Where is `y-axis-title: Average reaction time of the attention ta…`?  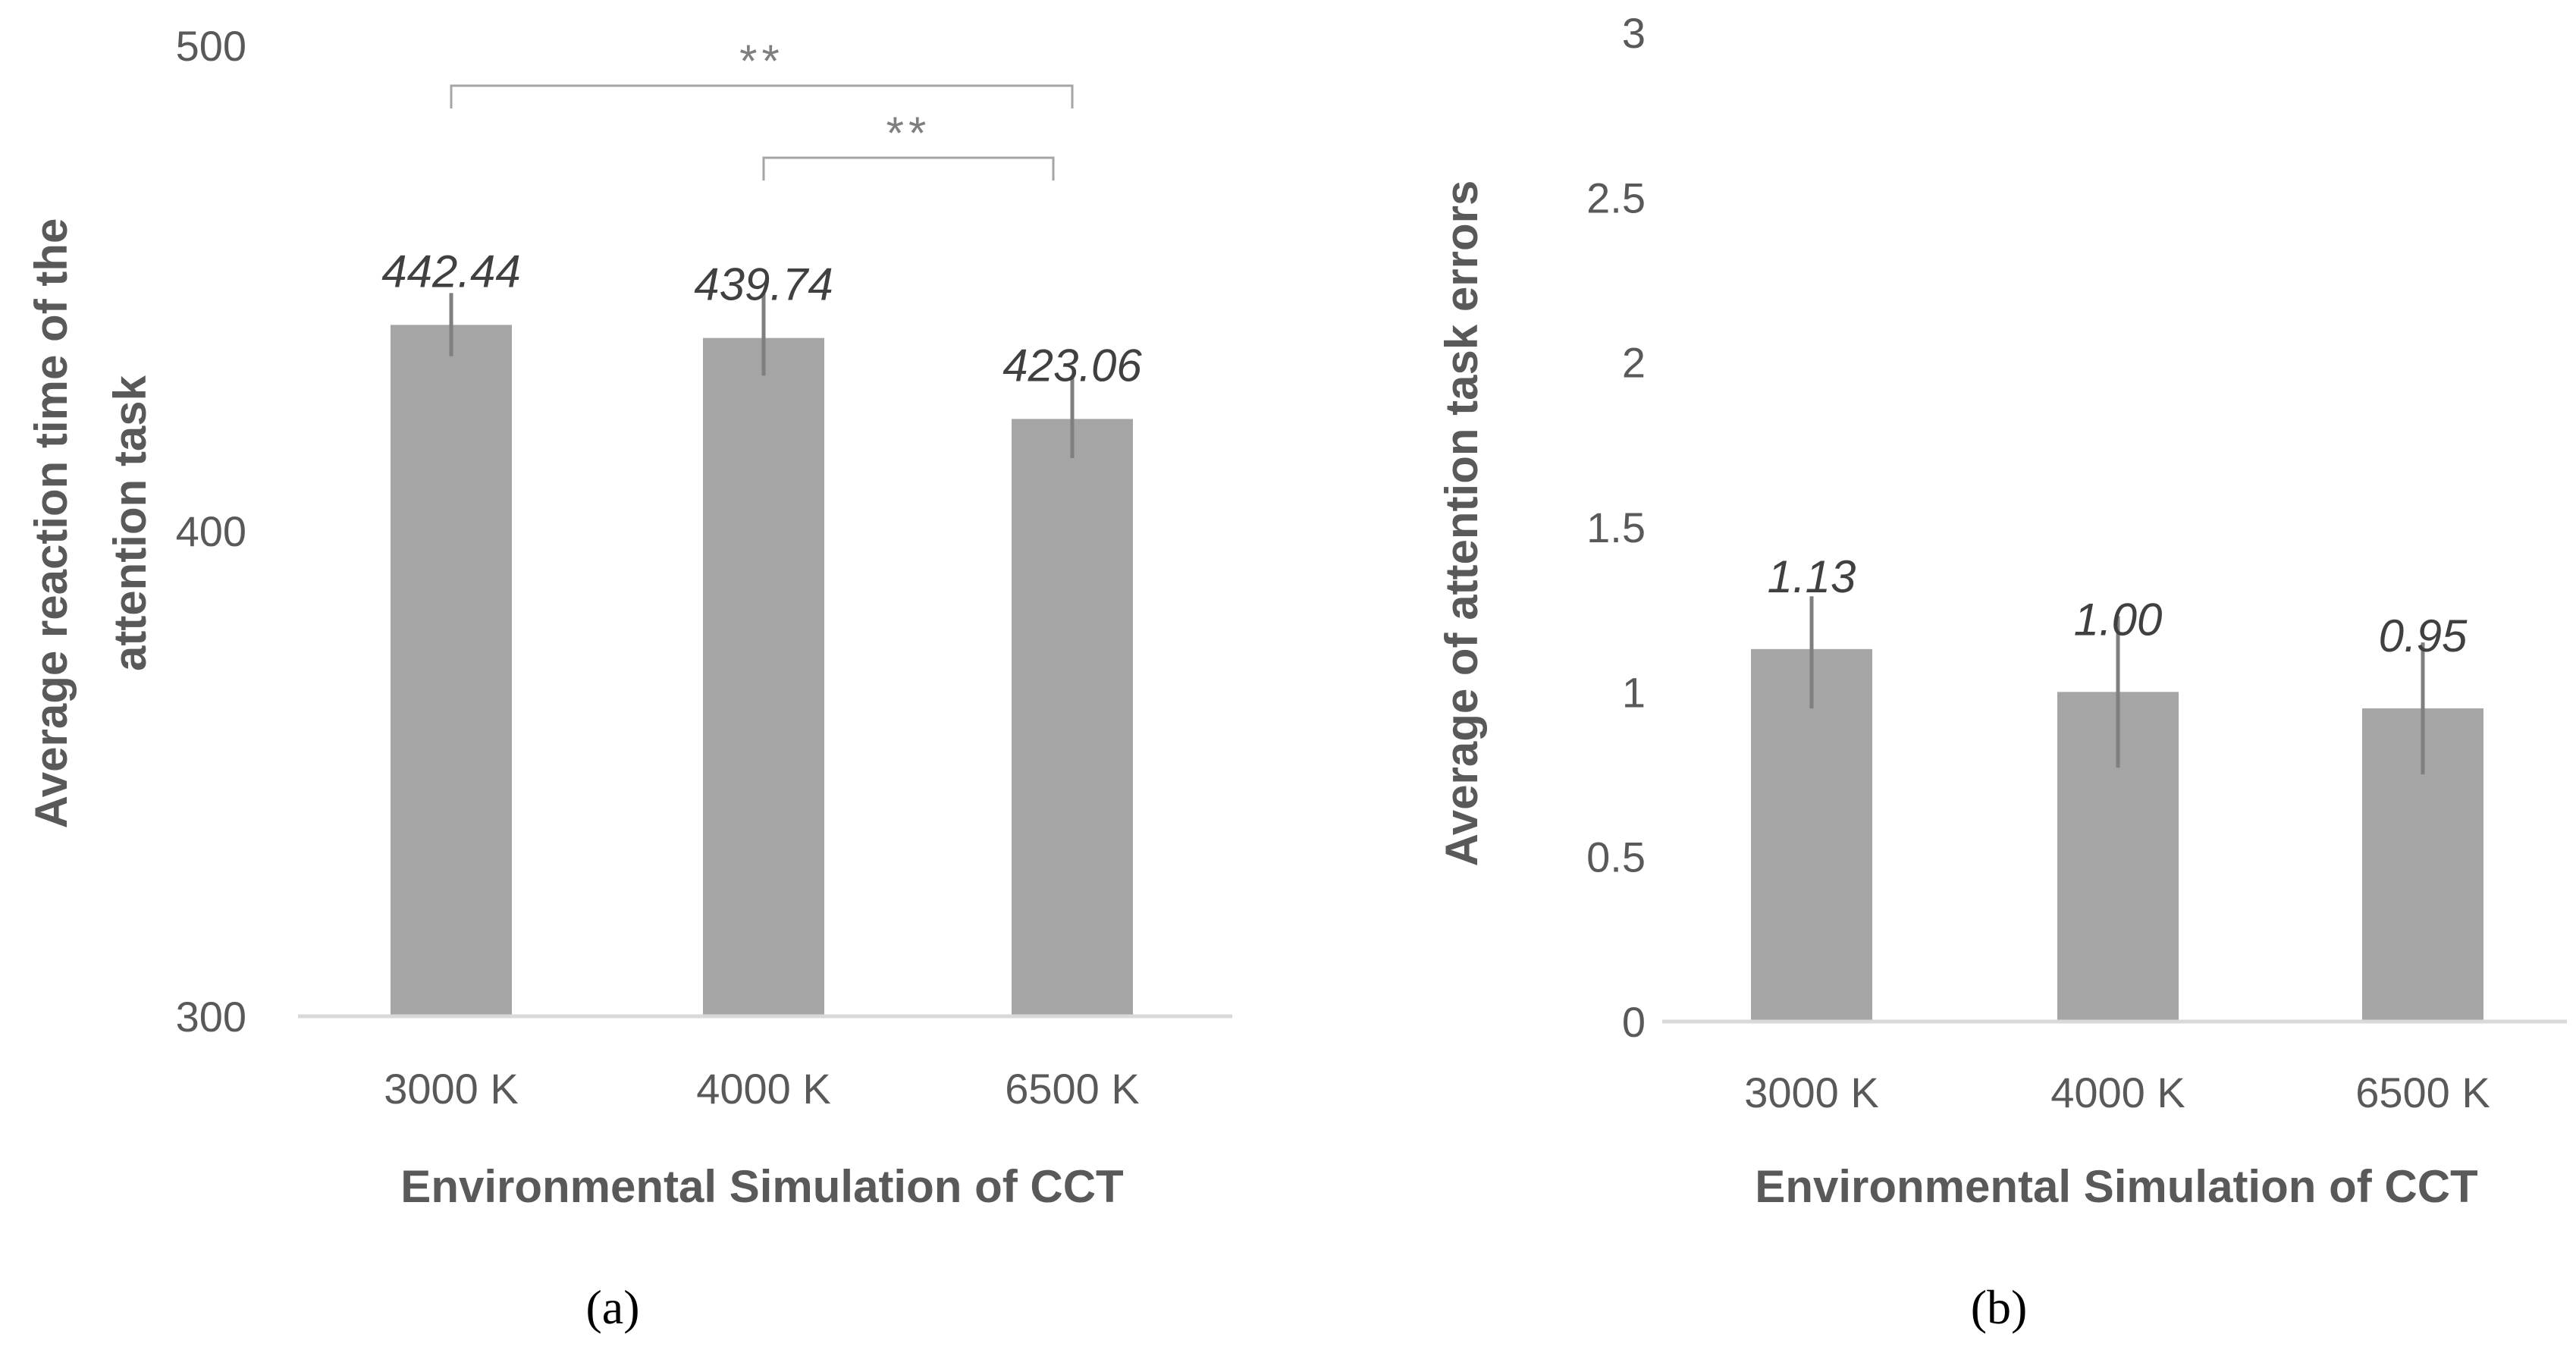 y-axis-title: Average reaction time of the attention ta… is located at coordinates (90, 523).